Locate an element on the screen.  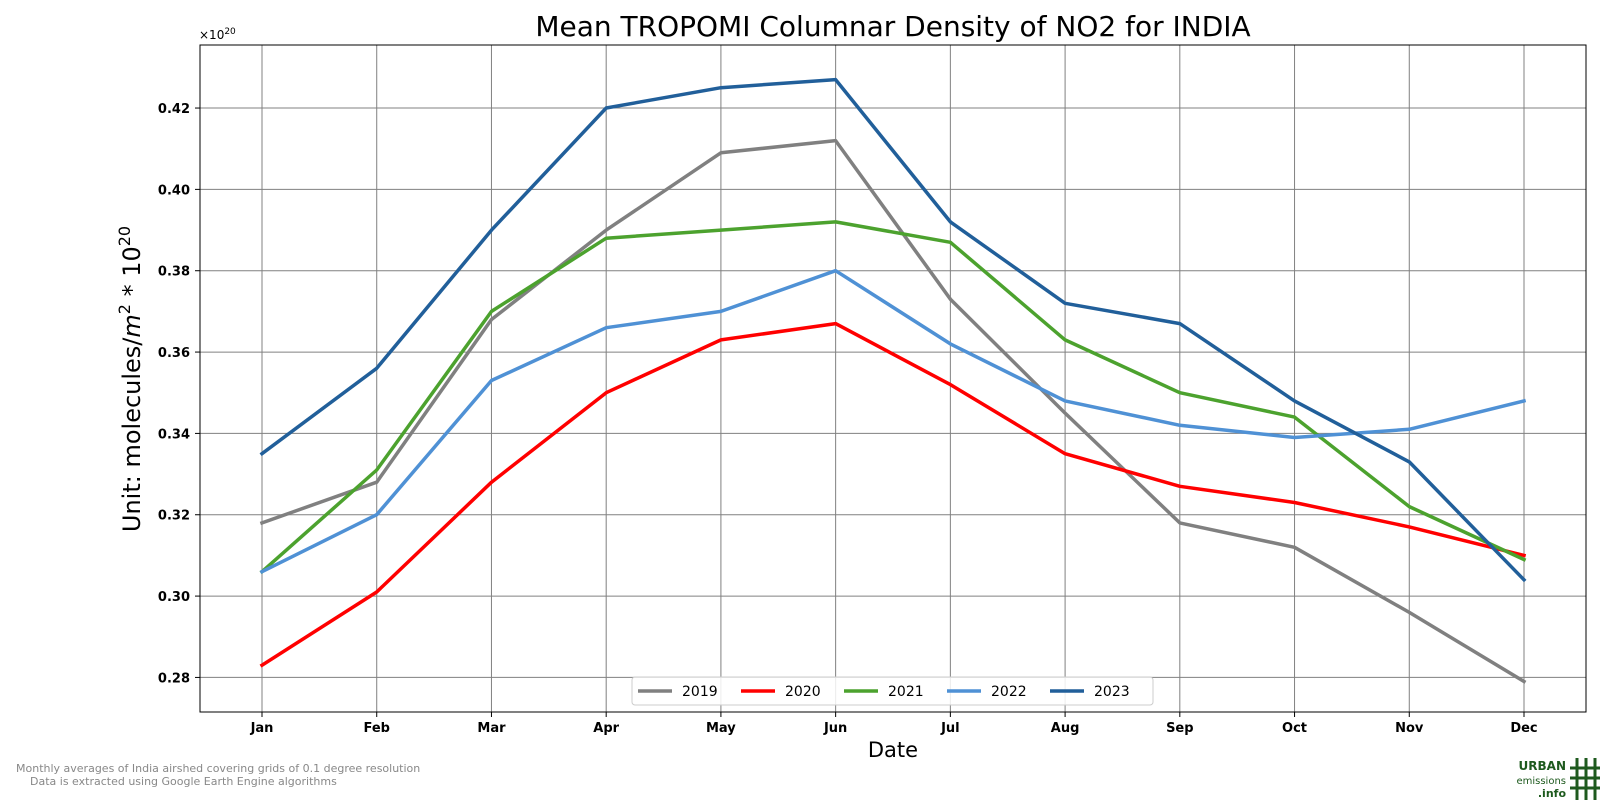
y-tick-label: 0.30 is located at coordinates (174, 597).